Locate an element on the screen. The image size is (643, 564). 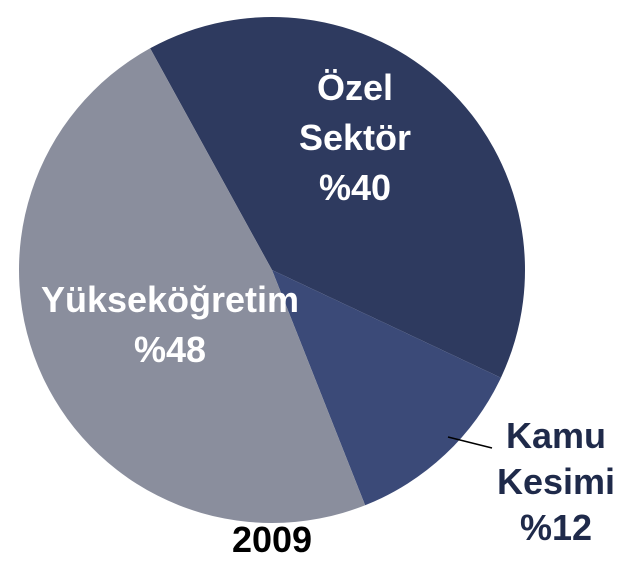
slice-label: Yükseköğretim is located at coordinates (170, 299).